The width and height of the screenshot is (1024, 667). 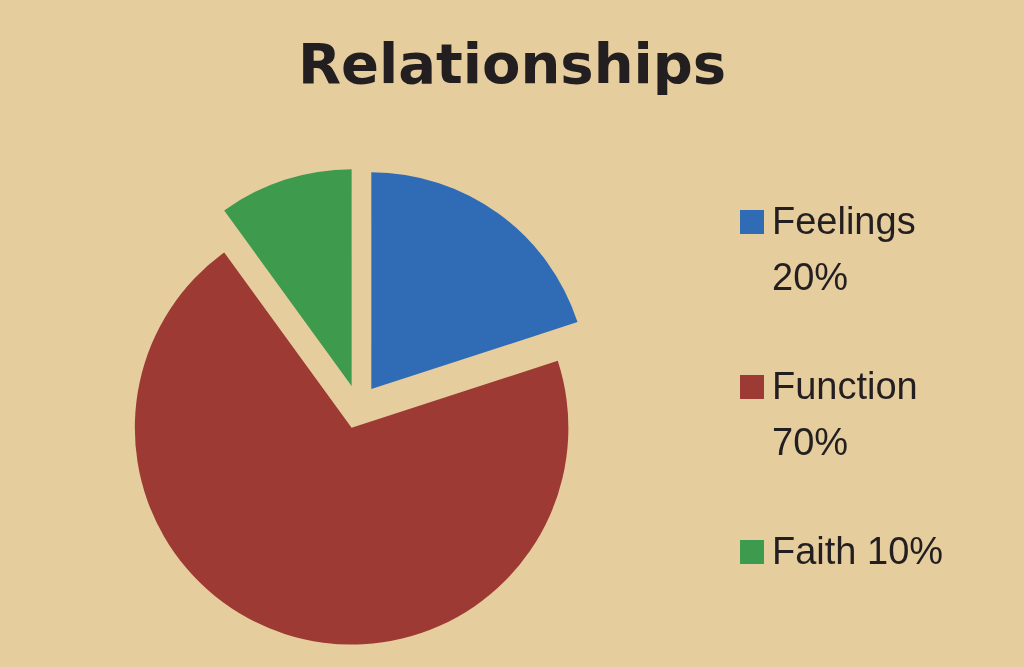 What do you see at coordinates (512, 63) in the screenshot?
I see `chart-title: Relationships` at bounding box center [512, 63].